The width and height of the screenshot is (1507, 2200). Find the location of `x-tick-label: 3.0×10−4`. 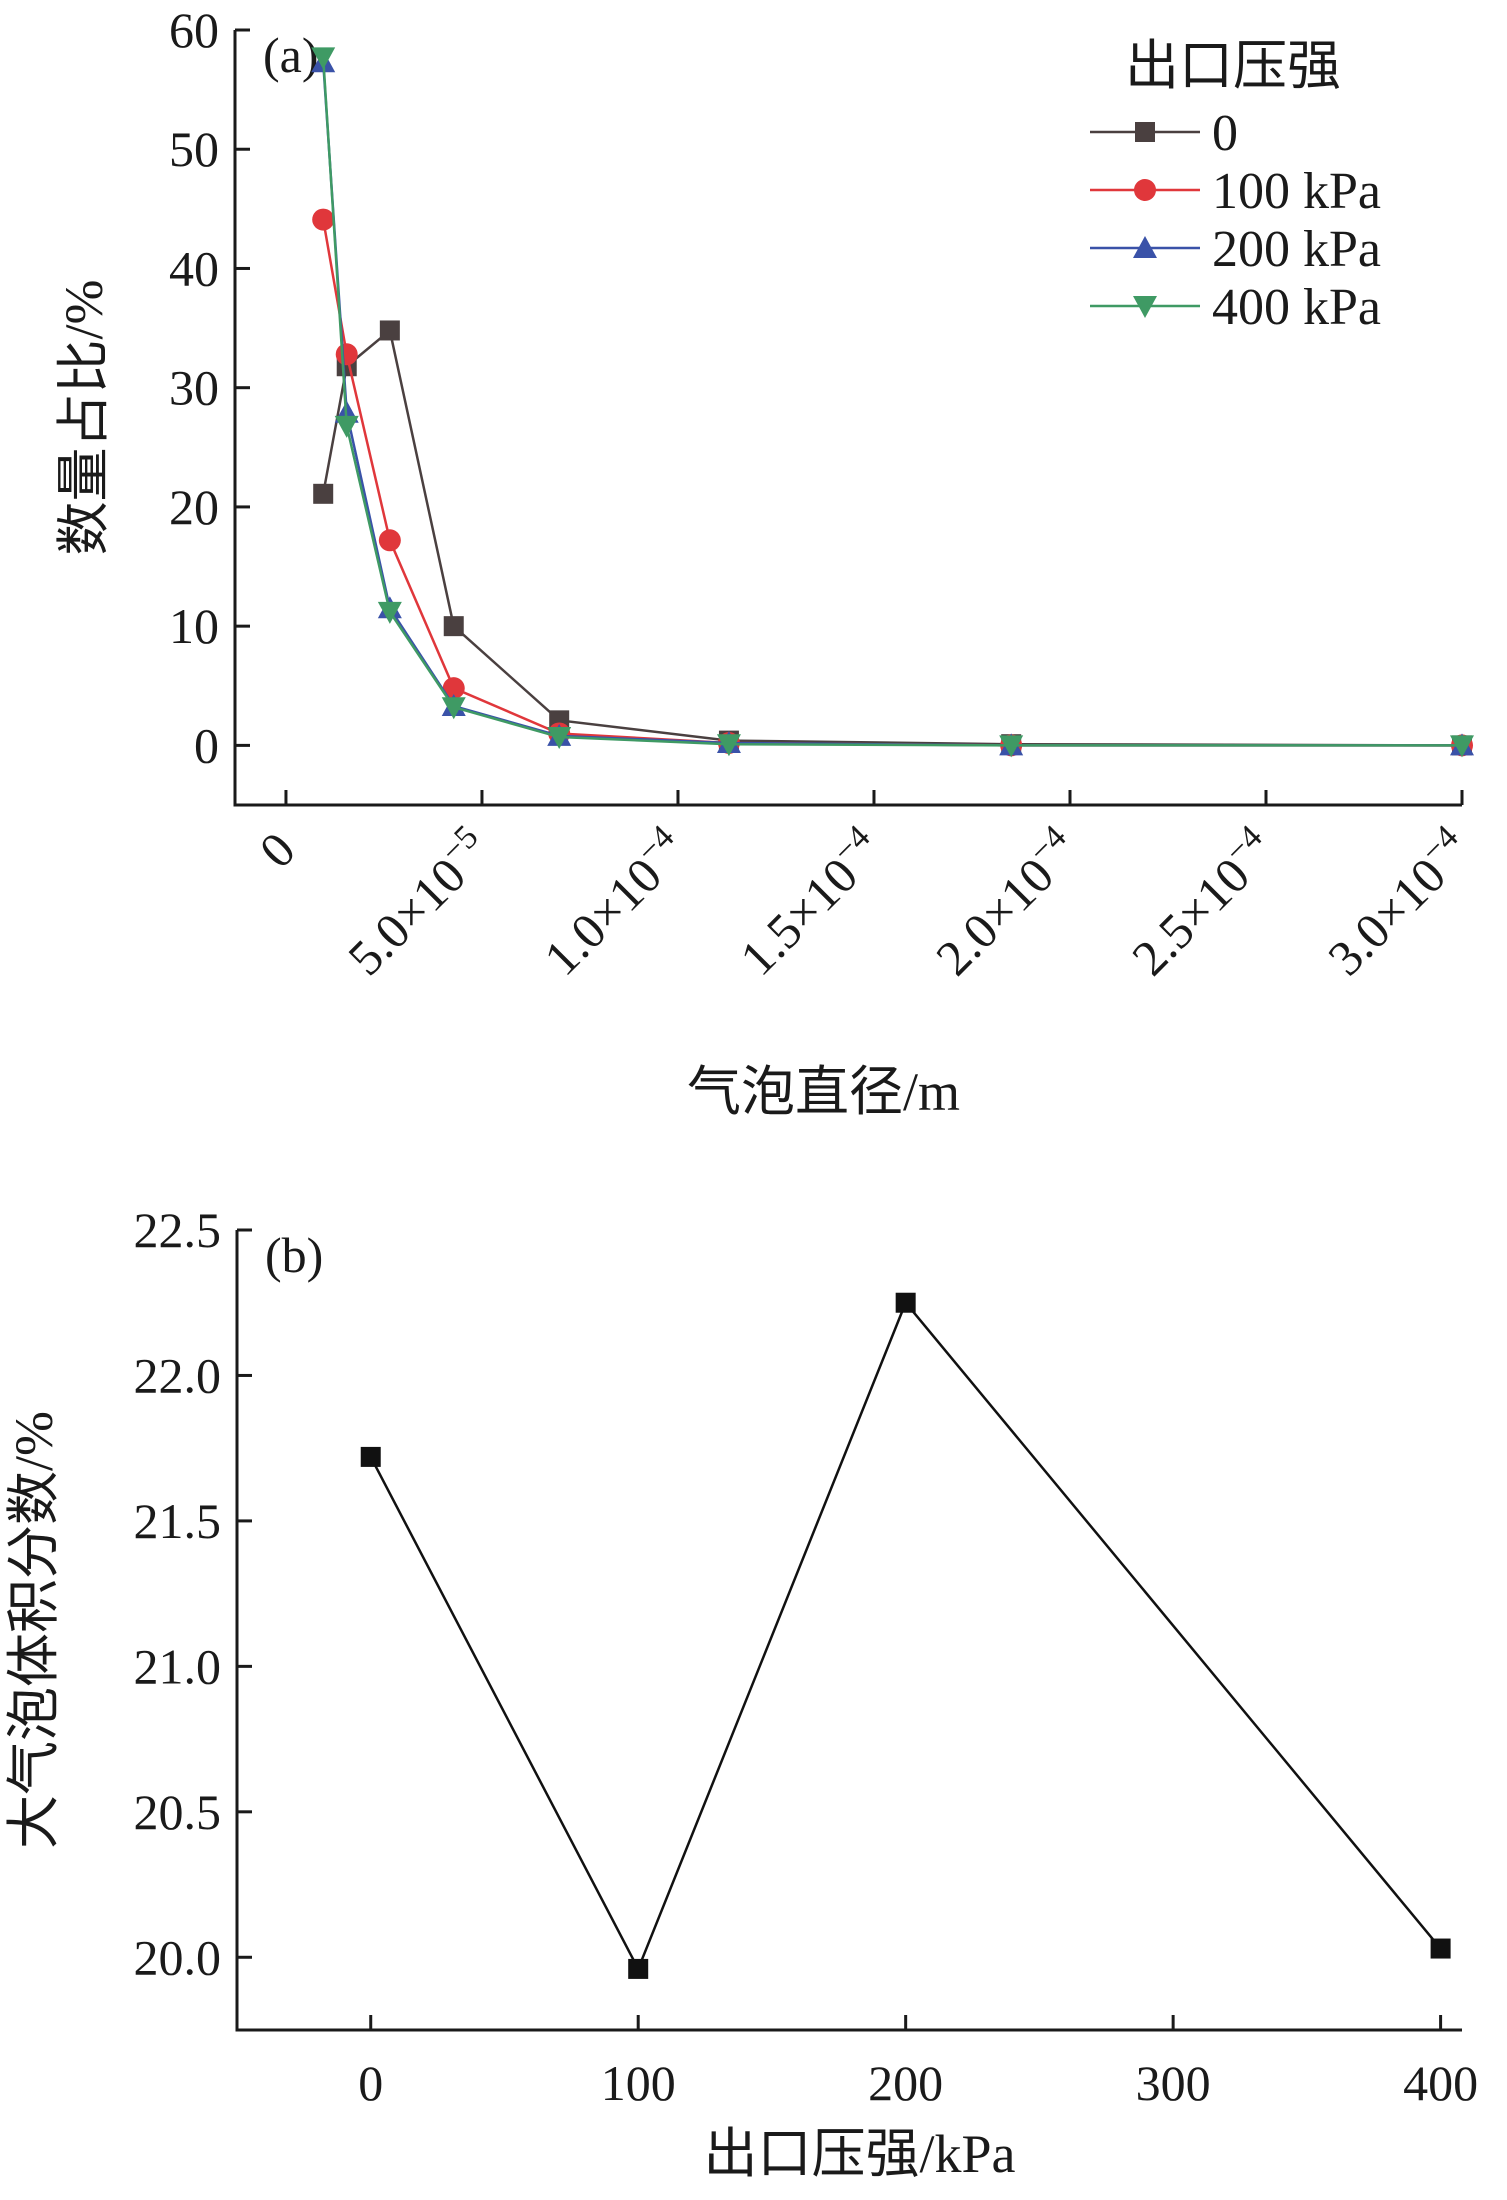

x-tick-label: 3.0×10−4 is located at coordinates (1398, 902).